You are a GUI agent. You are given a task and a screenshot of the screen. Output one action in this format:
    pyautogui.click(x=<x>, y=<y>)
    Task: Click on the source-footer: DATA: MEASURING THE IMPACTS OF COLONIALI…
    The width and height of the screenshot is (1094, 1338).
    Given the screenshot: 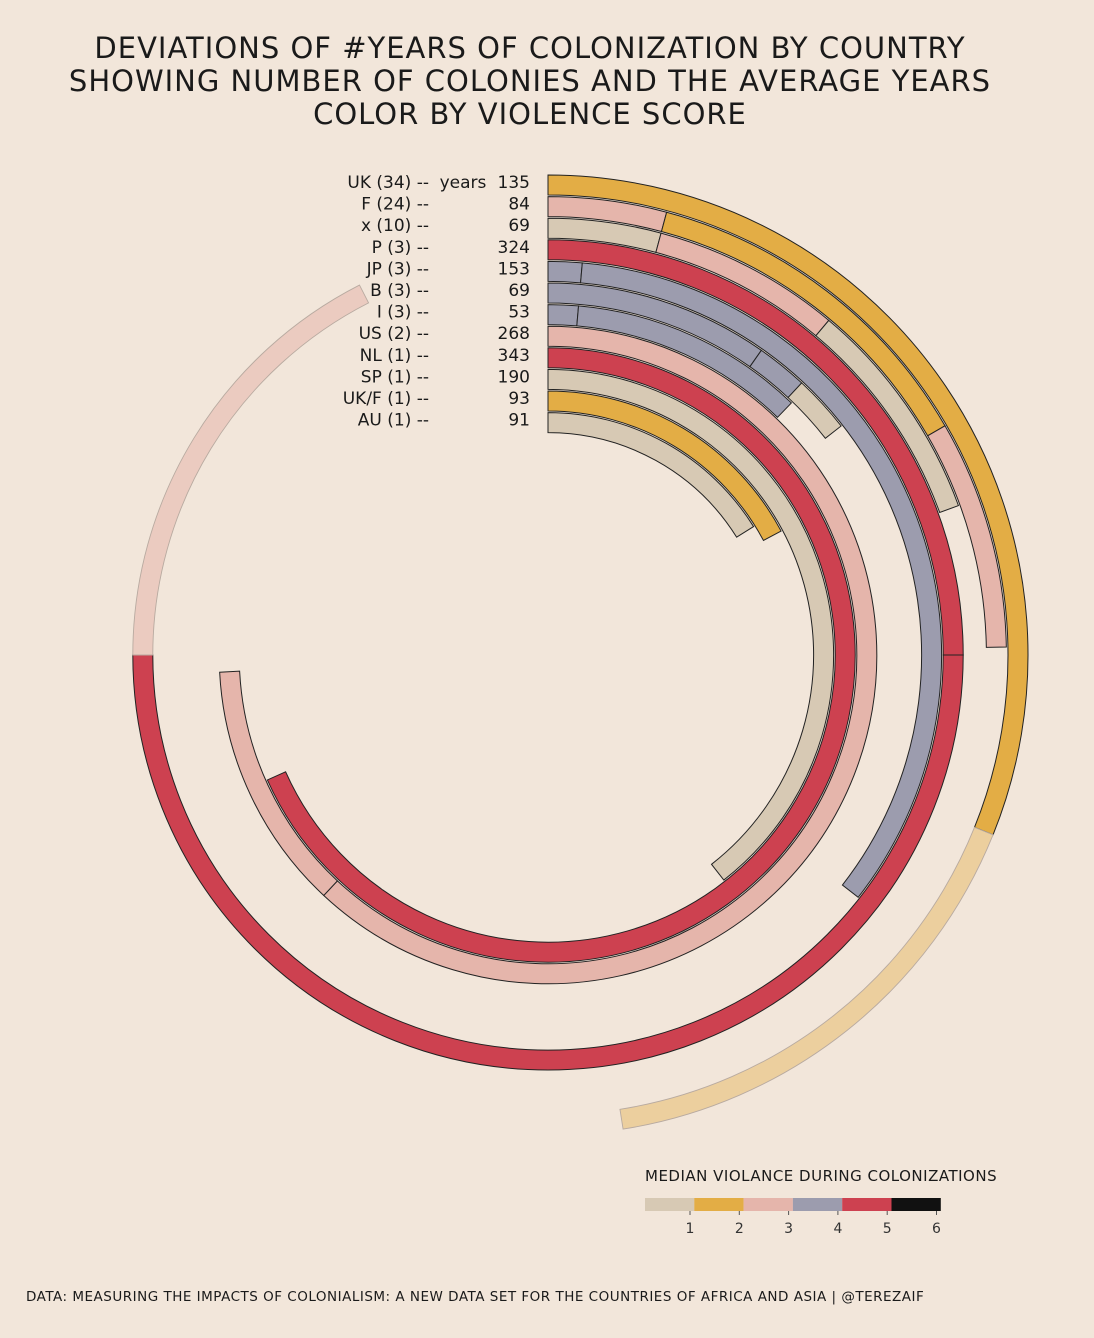 What is the action you would take?
    pyautogui.click(x=475, y=1297)
    